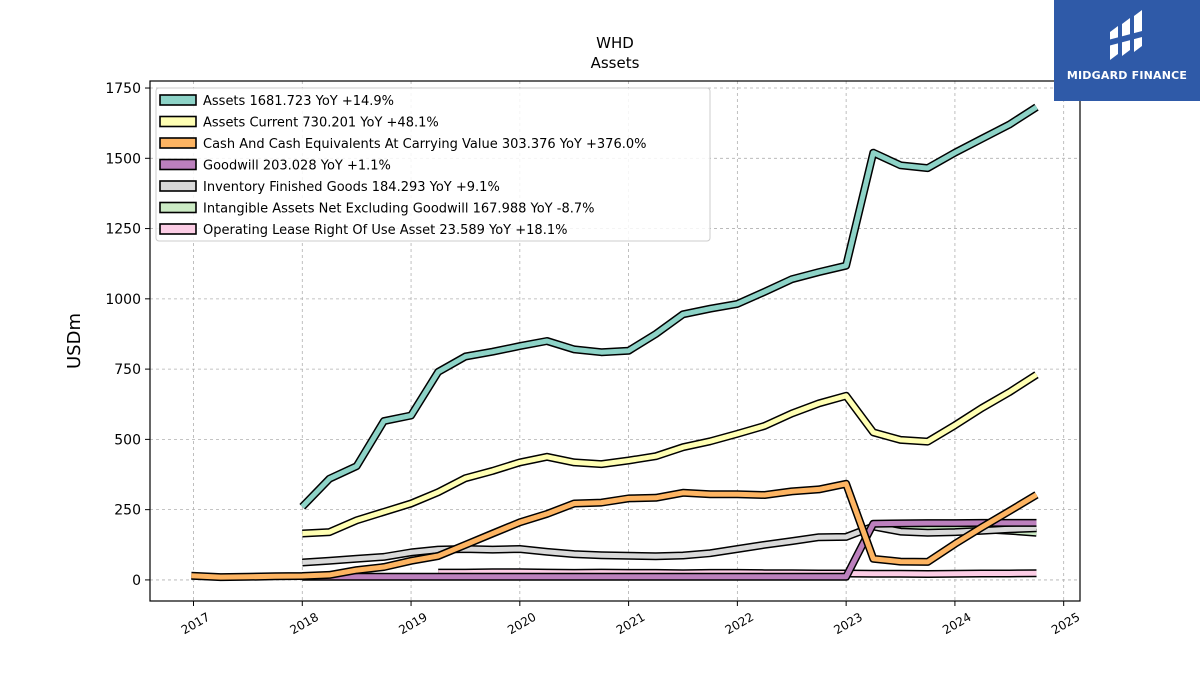 The width and height of the screenshot is (1200, 675). What do you see at coordinates (195, 623) in the screenshot?
I see `x-tick-label: 2017` at bounding box center [195, 623].